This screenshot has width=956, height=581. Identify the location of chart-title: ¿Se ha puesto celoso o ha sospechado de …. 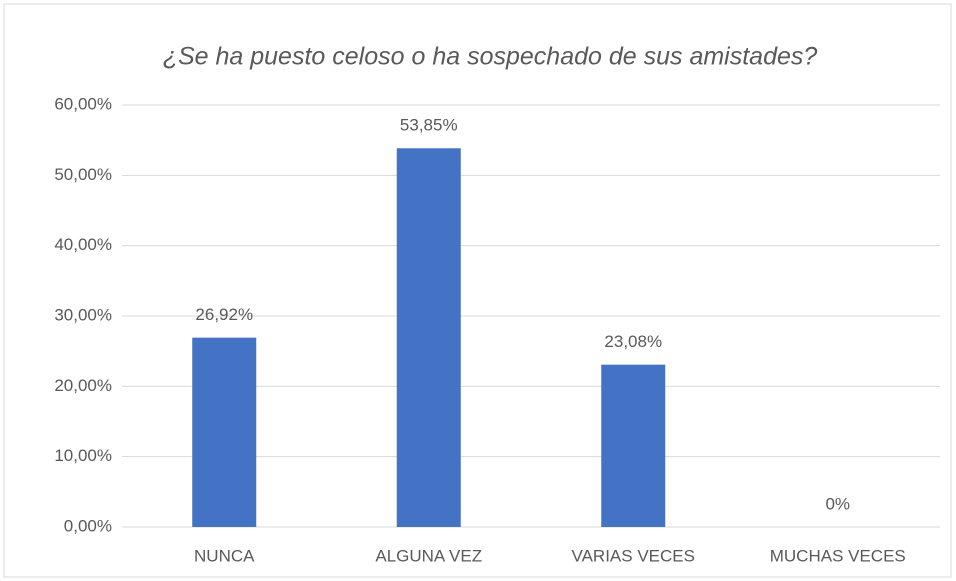
(490, 57).